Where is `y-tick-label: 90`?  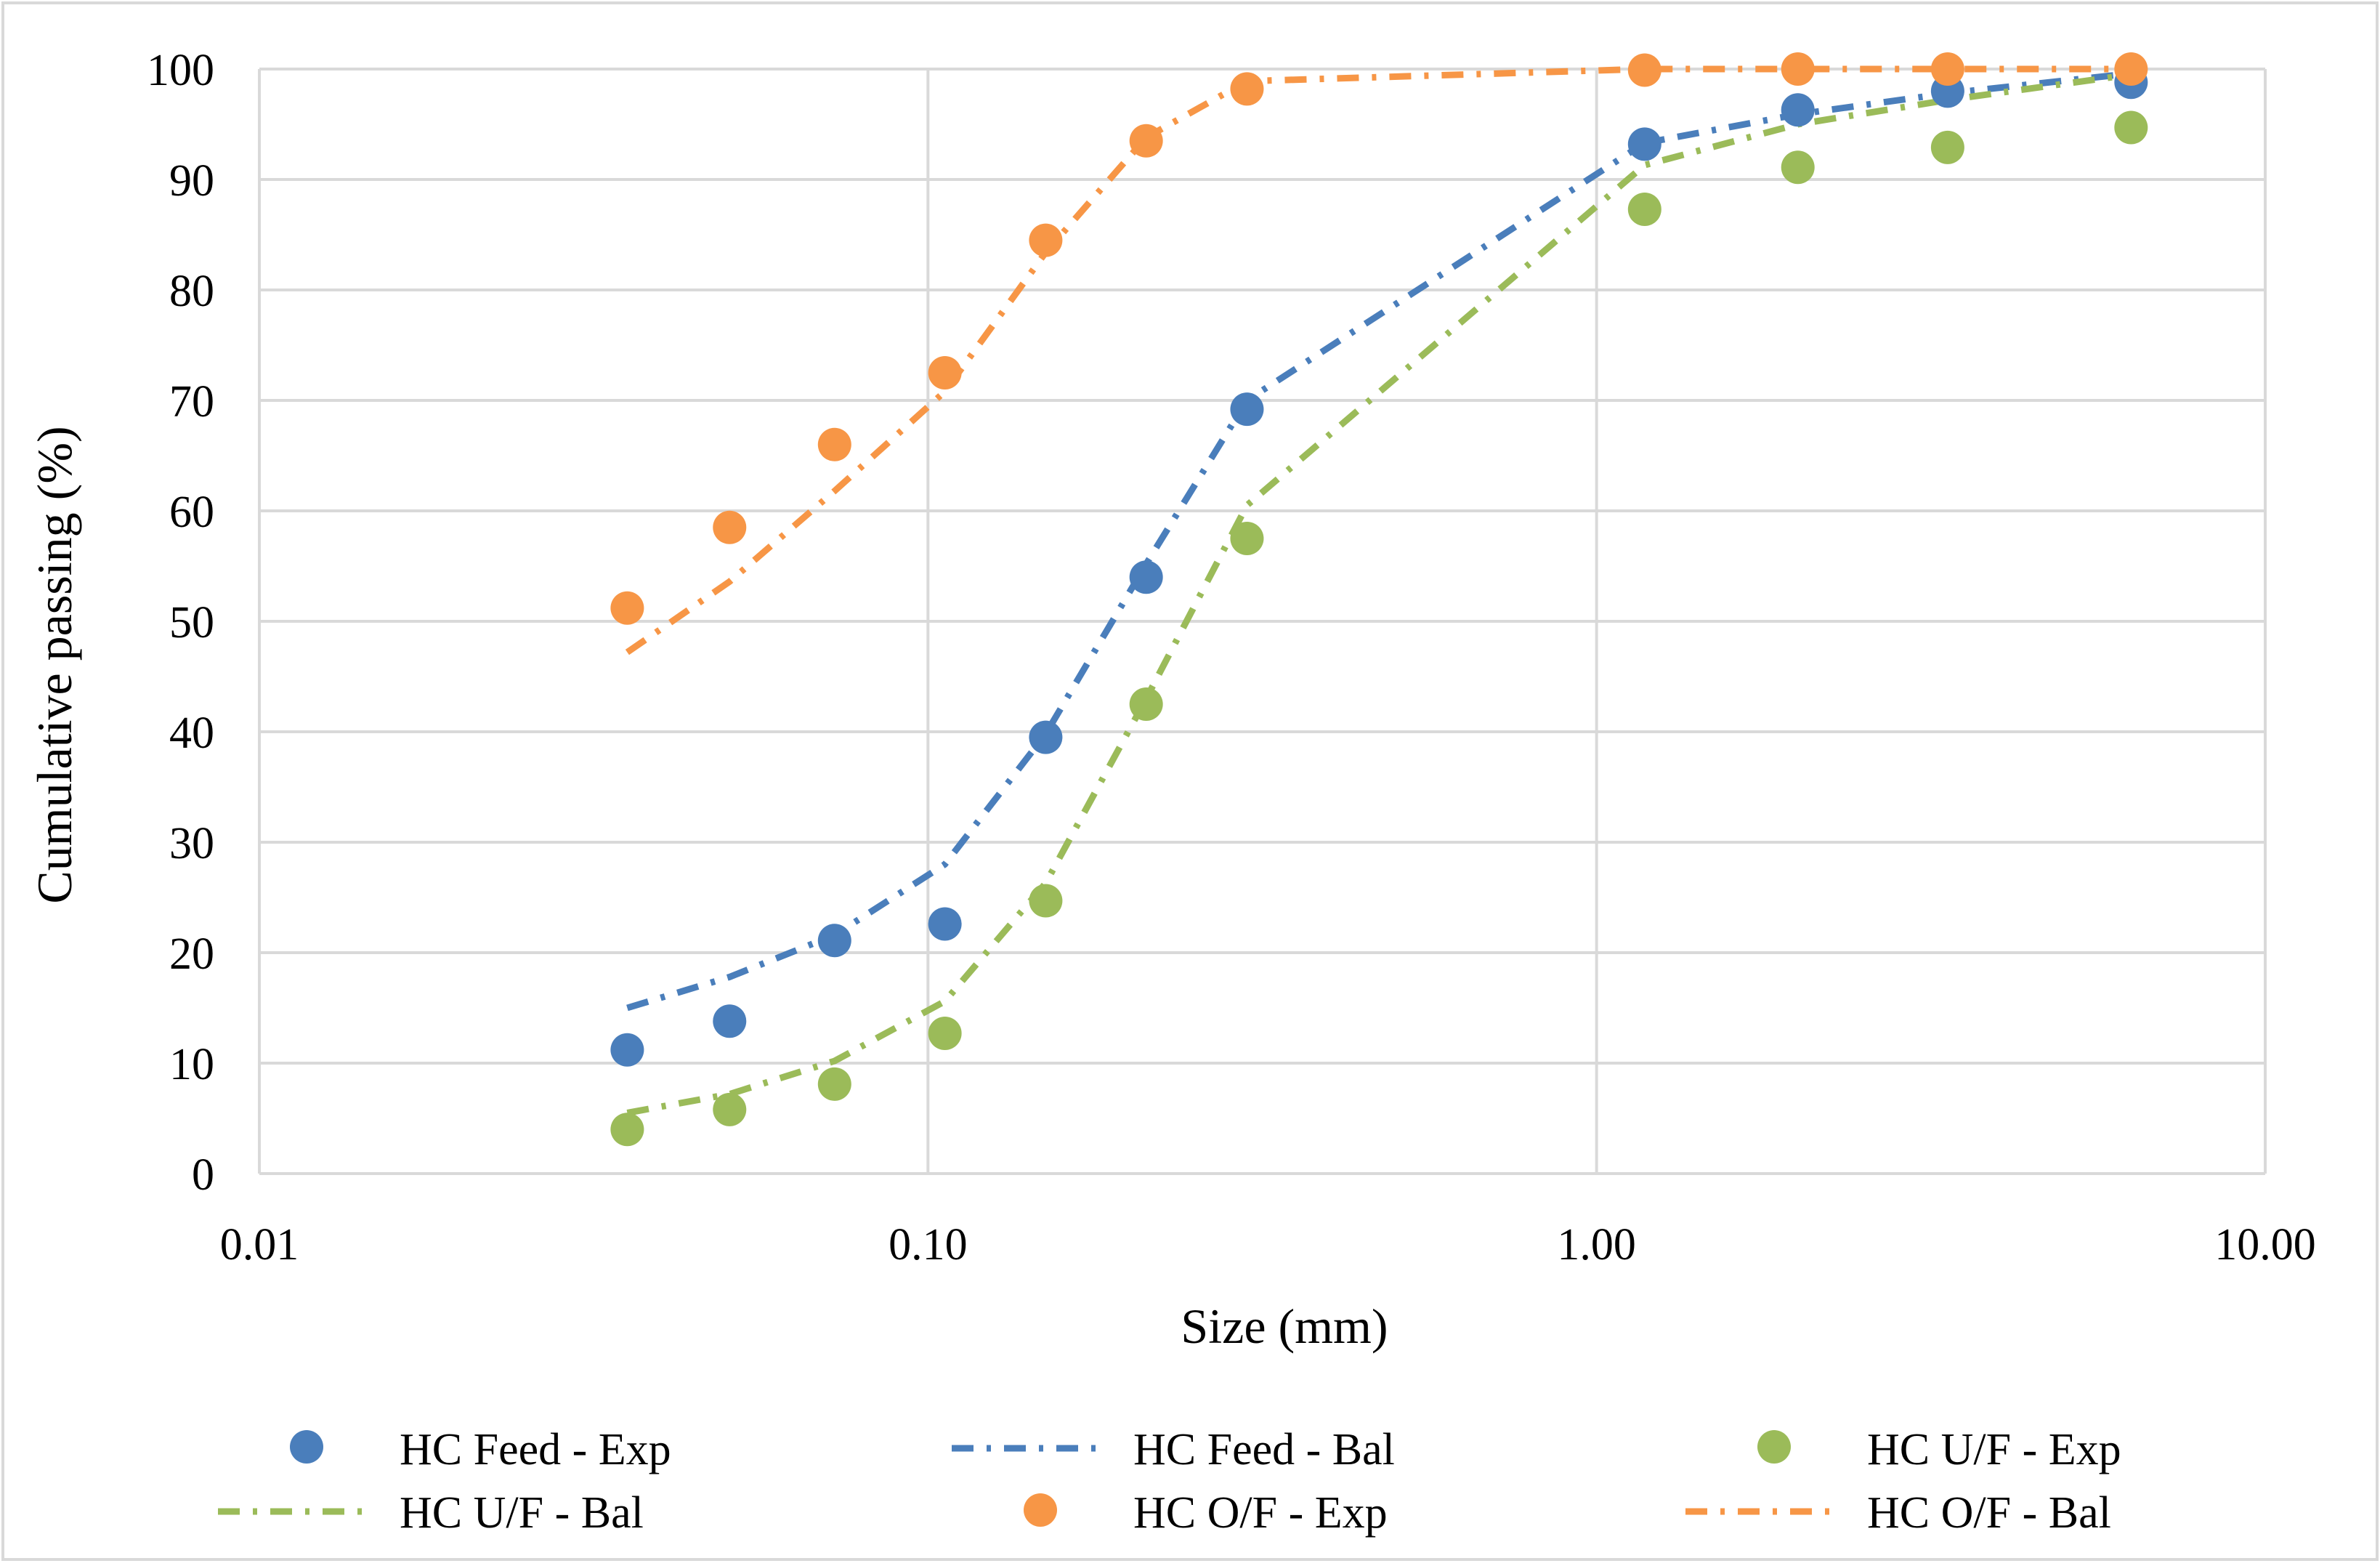
y-tick-label: 90 is located at coordinates (191, 181).